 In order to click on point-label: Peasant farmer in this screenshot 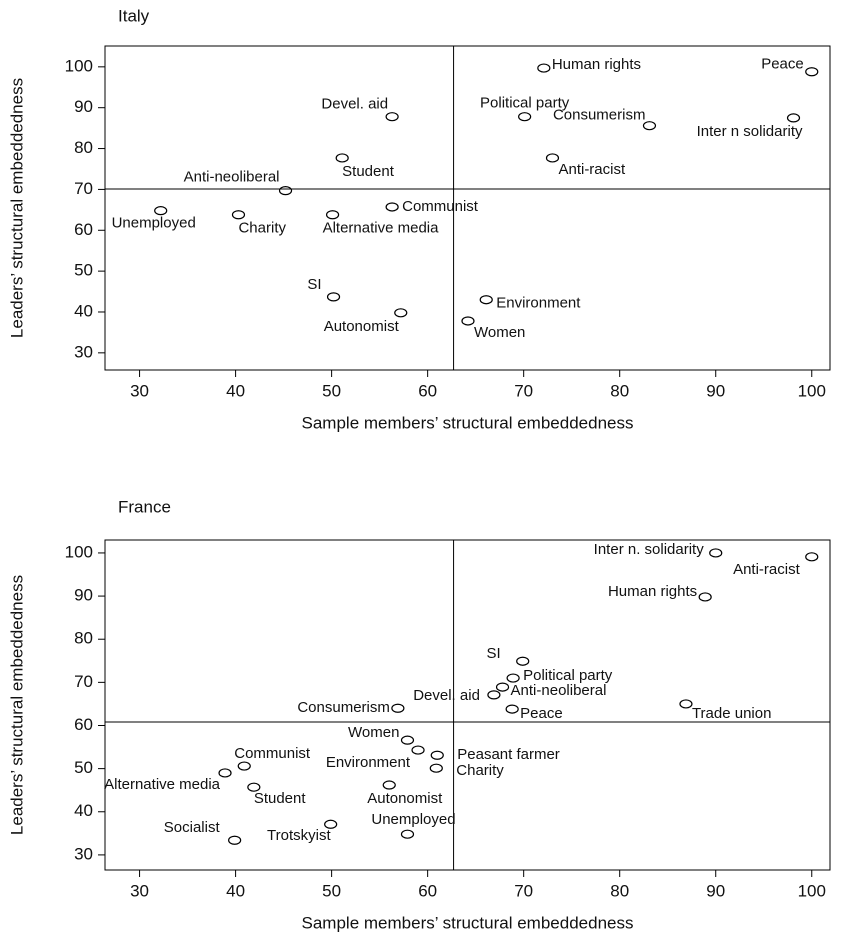, I will do `click(508, 754)`.